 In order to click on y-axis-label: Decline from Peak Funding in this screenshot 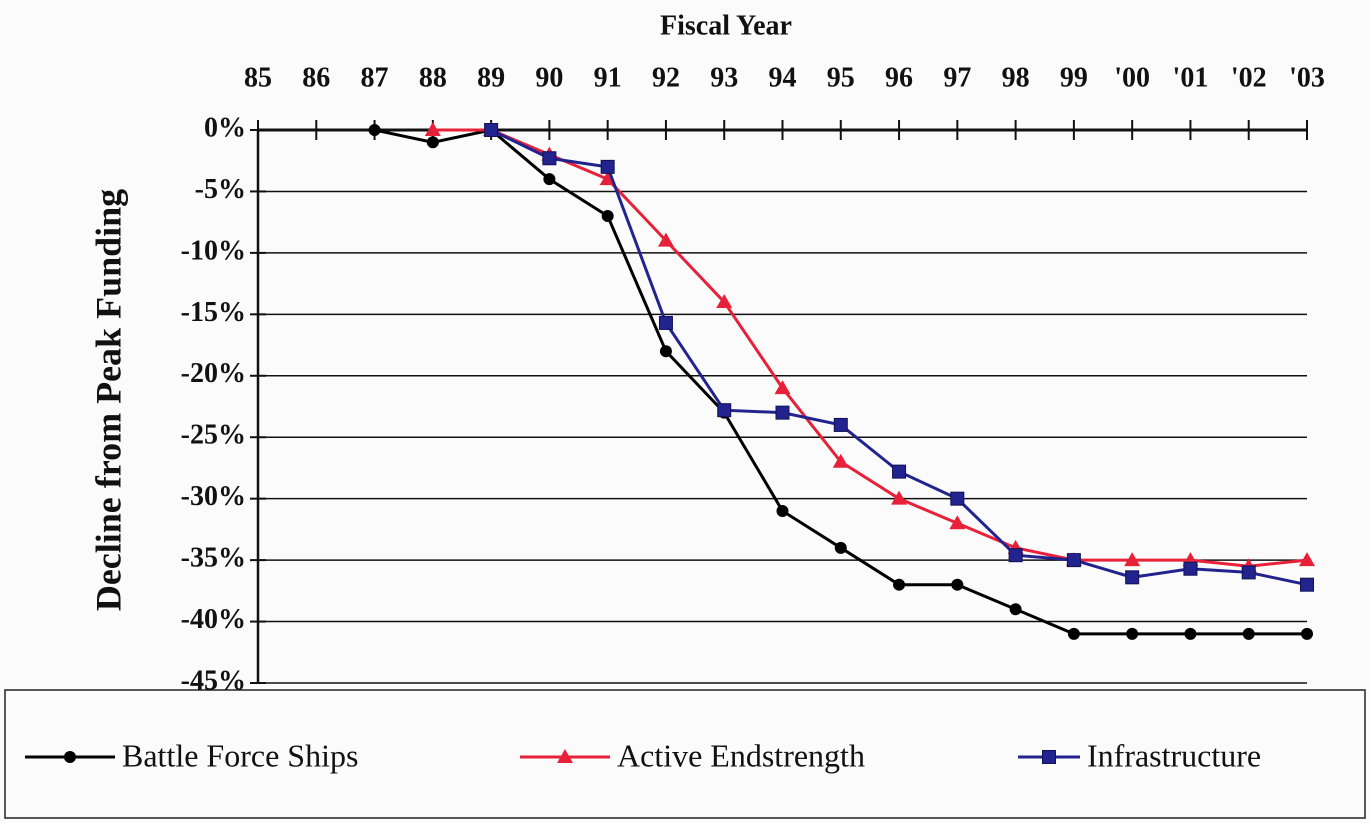, I will do `click(108, 400)`.